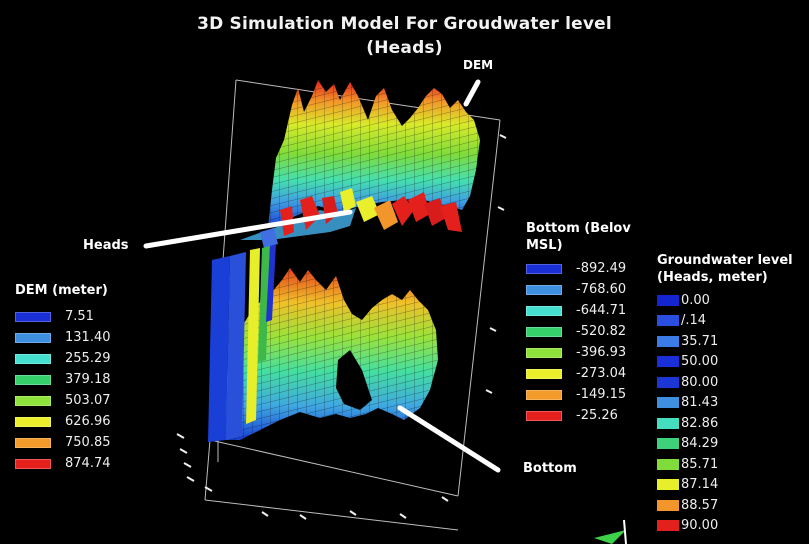 This screenshot has width=809, height=544. Describe the element at coordinates (625, 531) in the screenshot. I see `axis-marker-line` at that location.